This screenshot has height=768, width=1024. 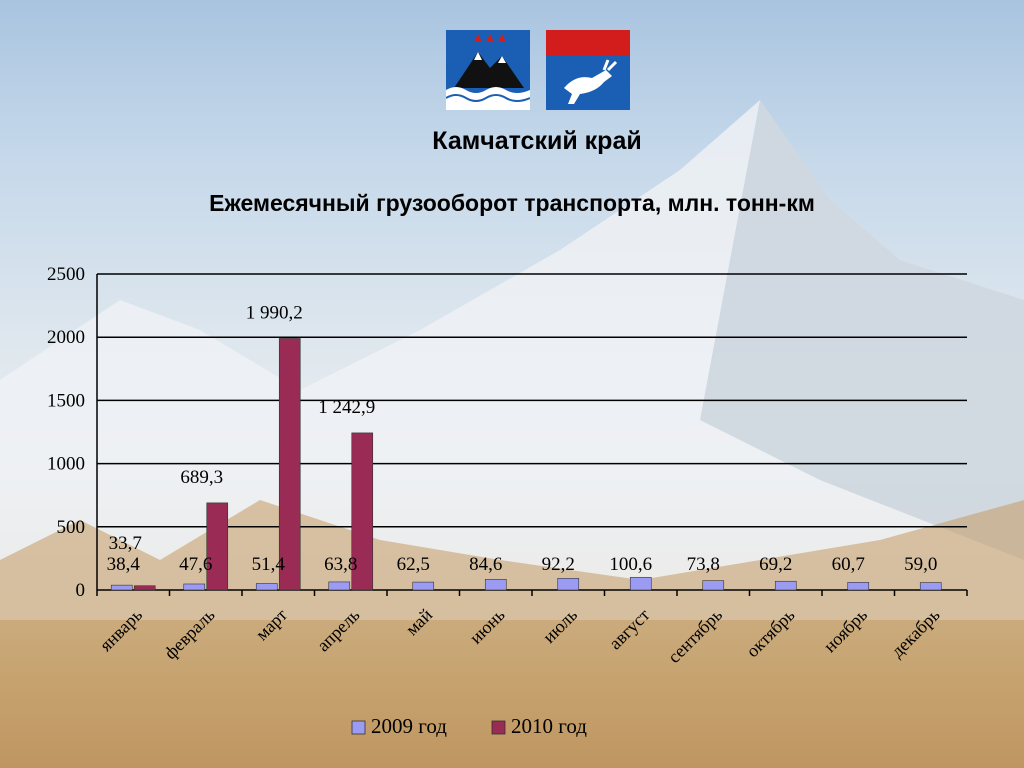 I want to click on x-tick-label: январь, so click(x=121, y=630).